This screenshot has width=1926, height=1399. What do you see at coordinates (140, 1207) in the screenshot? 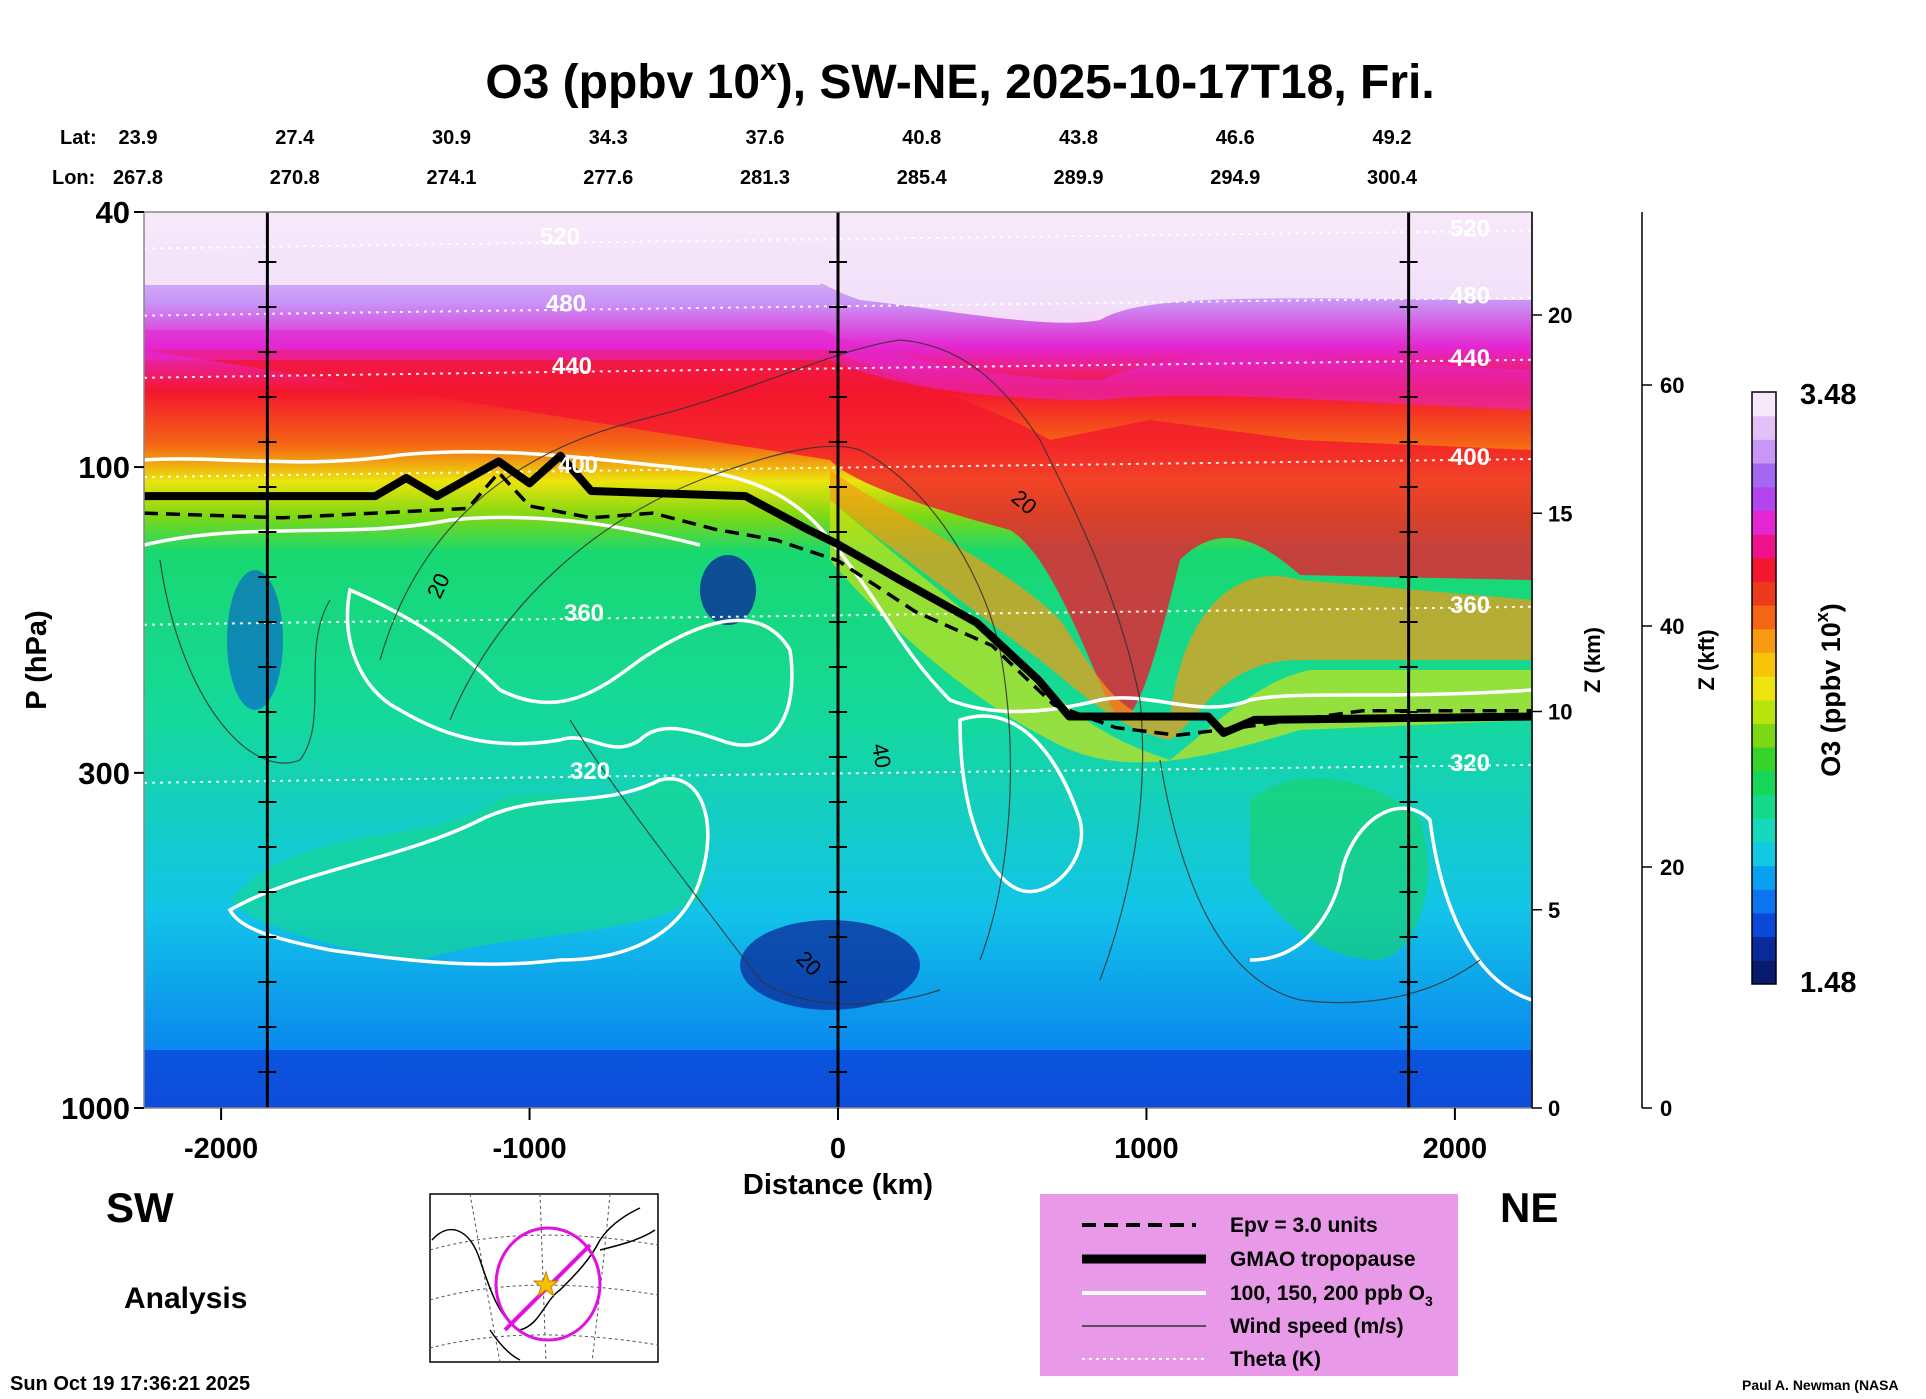
I see `direction-sw: SW` at bounding box center [140, 1207].